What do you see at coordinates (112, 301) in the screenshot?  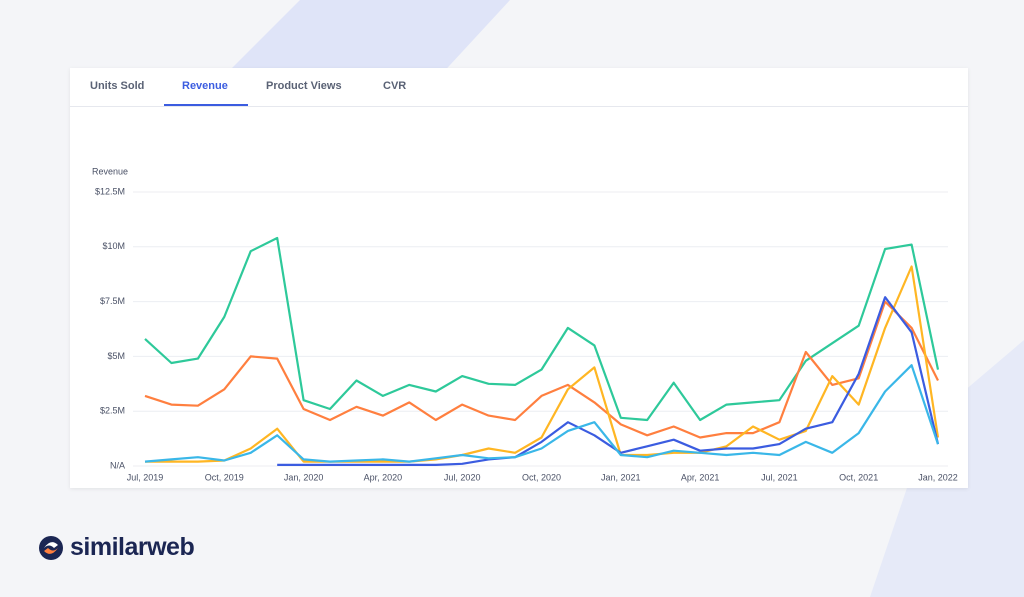 I see `y-tick-label: $7.5M` at bounding box center [112, 301].